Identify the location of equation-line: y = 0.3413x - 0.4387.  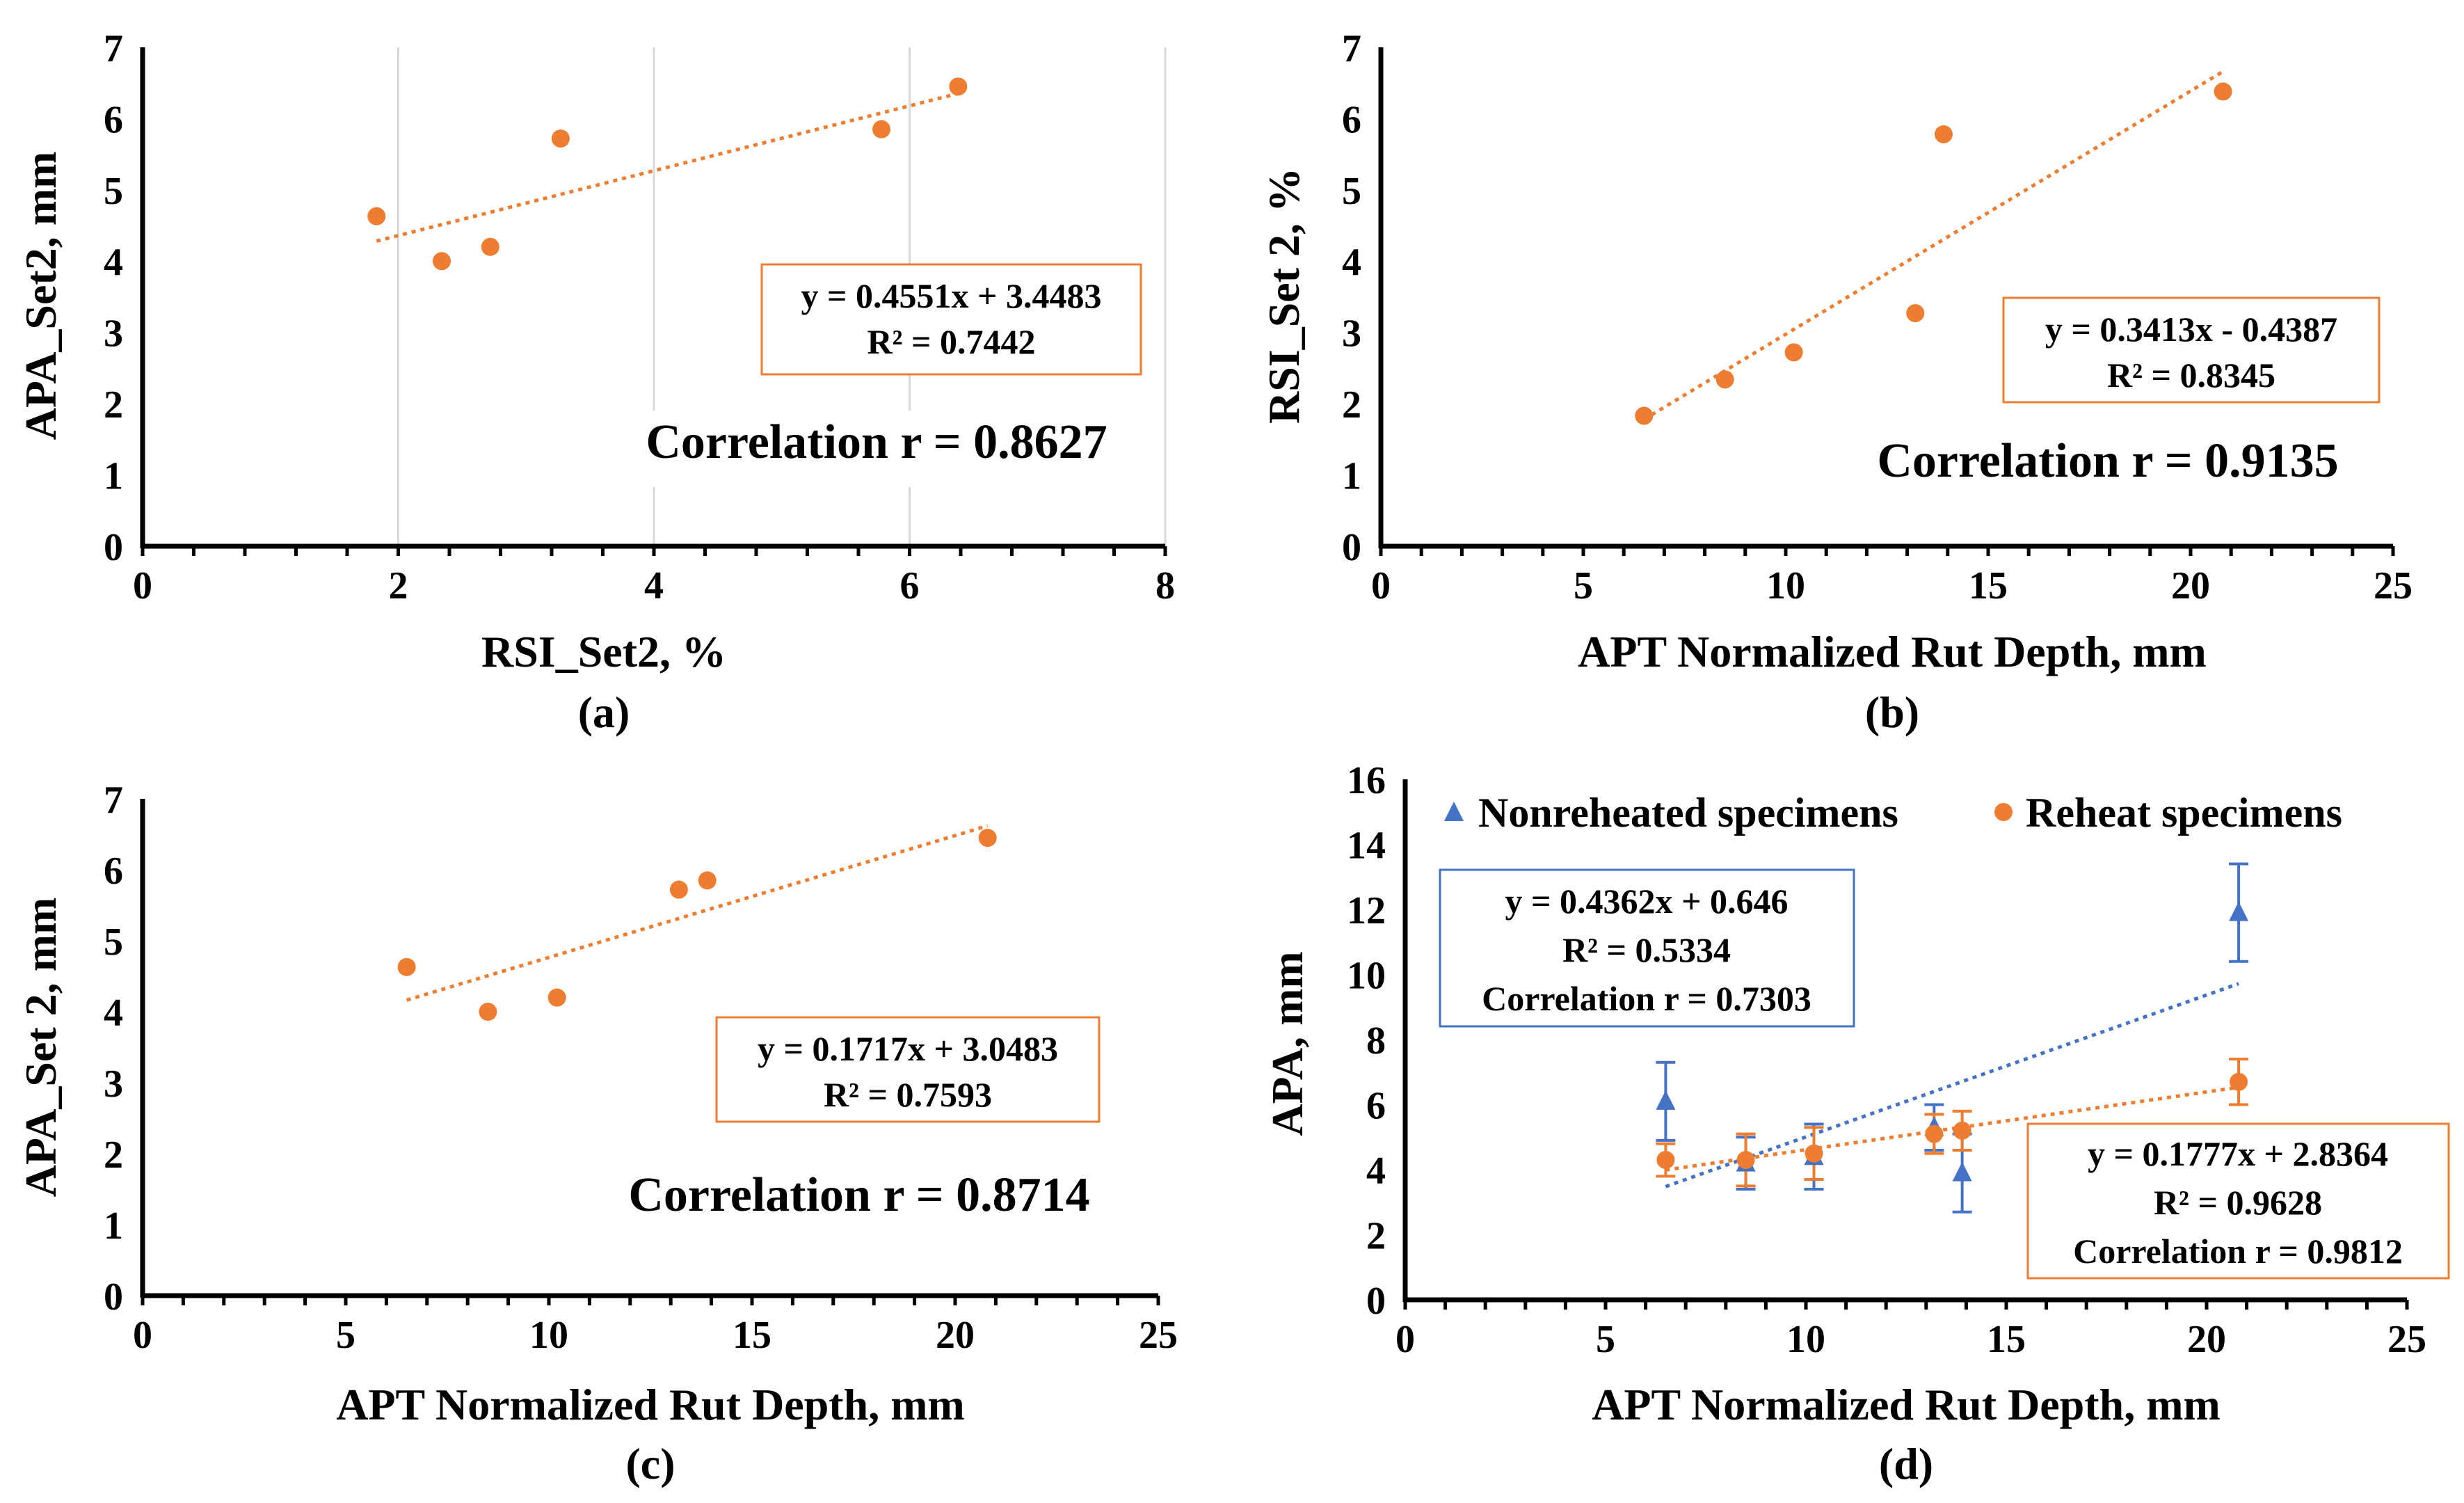
(2191, 329).